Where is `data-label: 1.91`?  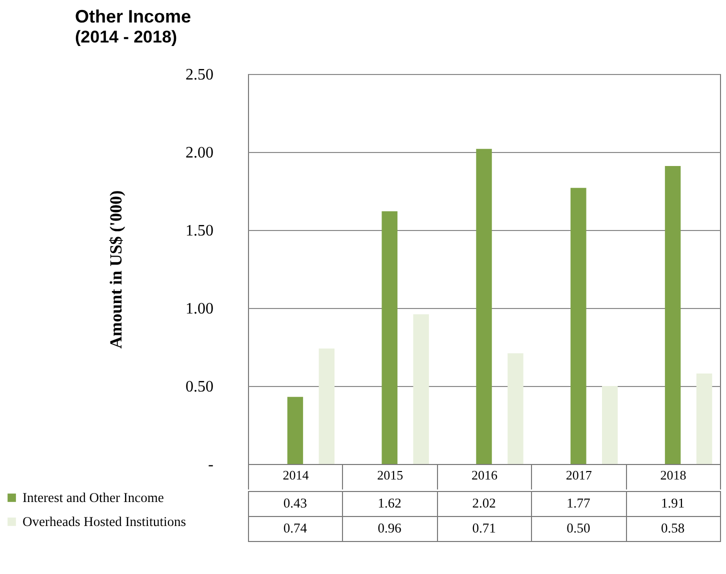
data-label: 1.91 is located at coordinates (672, 503).